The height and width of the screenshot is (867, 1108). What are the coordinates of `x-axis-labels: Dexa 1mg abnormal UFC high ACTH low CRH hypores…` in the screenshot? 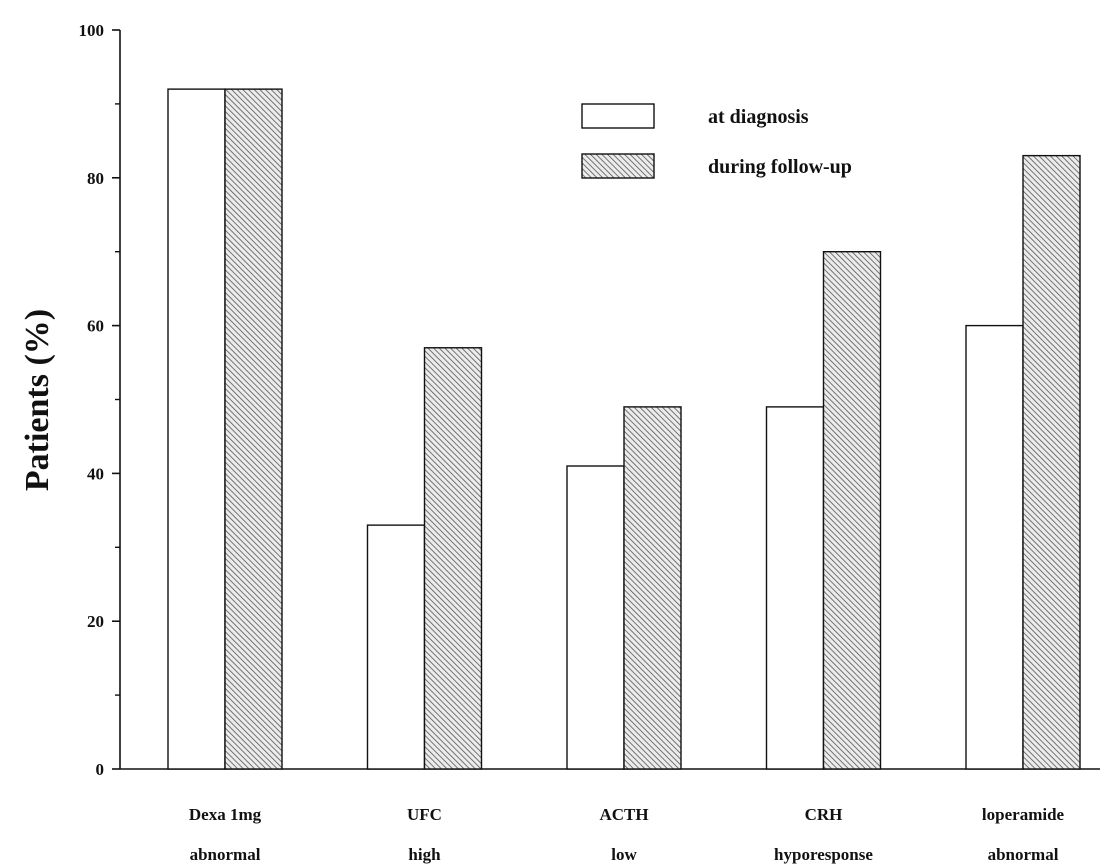 It's located at (627, 834).